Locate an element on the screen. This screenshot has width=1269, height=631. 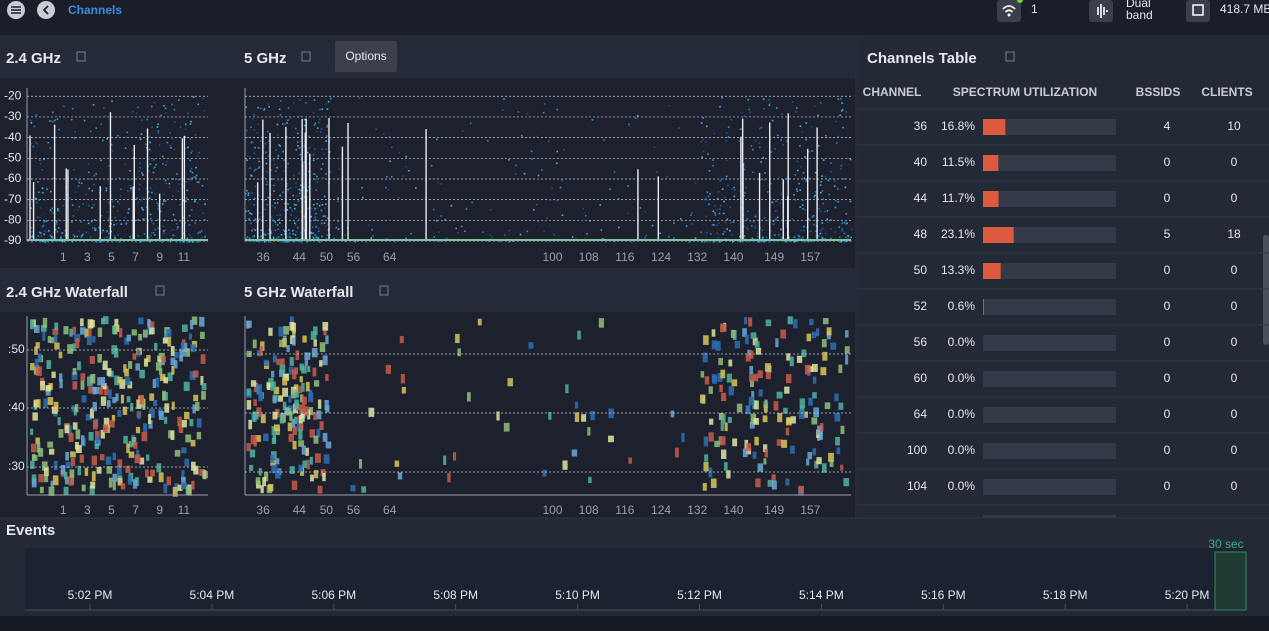
options-button is located at coordinates (366, 56).